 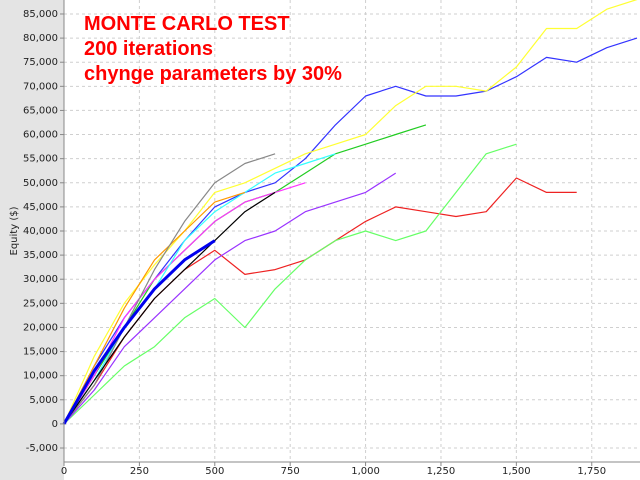 What do you see at coordinates (214, 471) in the screenshot?
I see `x-tick-label: 500` at bounding box center [214, 471].